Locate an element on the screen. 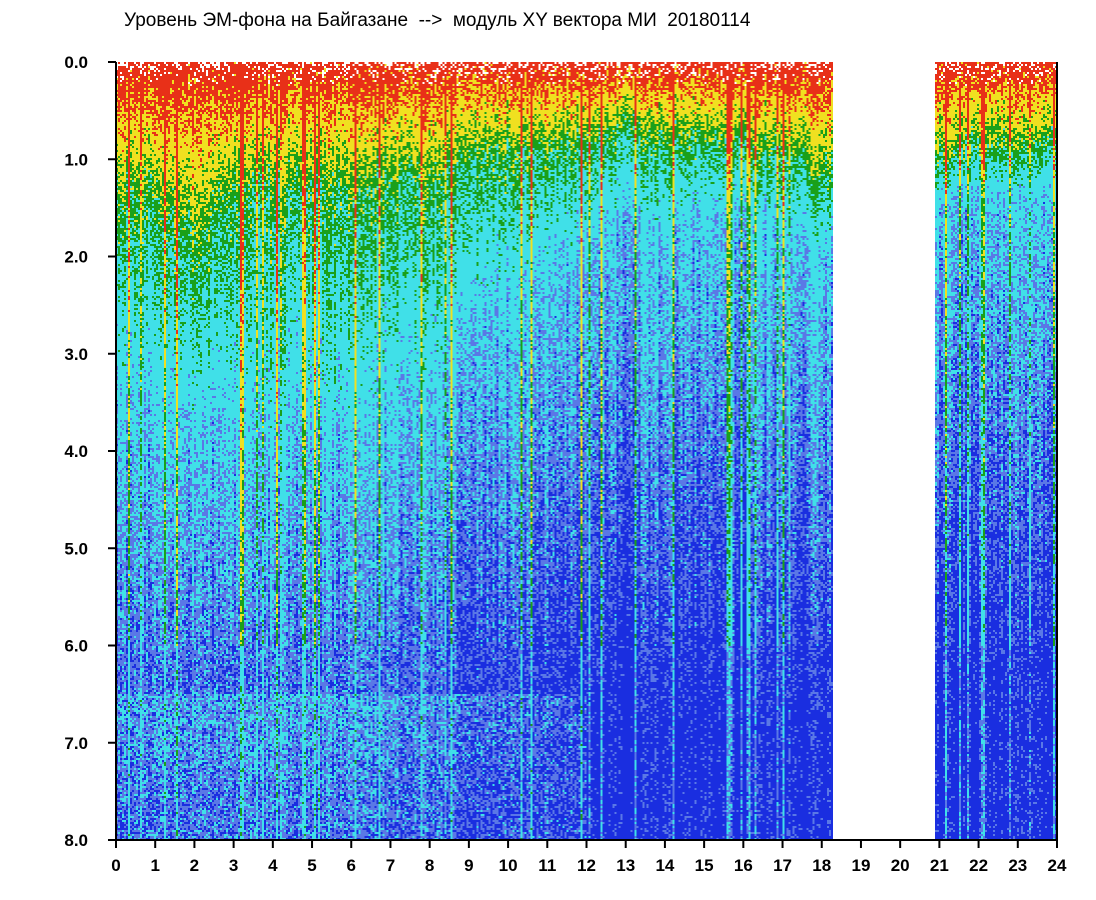 The width and height of the screenshot is (1096, 900). x-tick-label: 22 is located at coordinates (978, 865).